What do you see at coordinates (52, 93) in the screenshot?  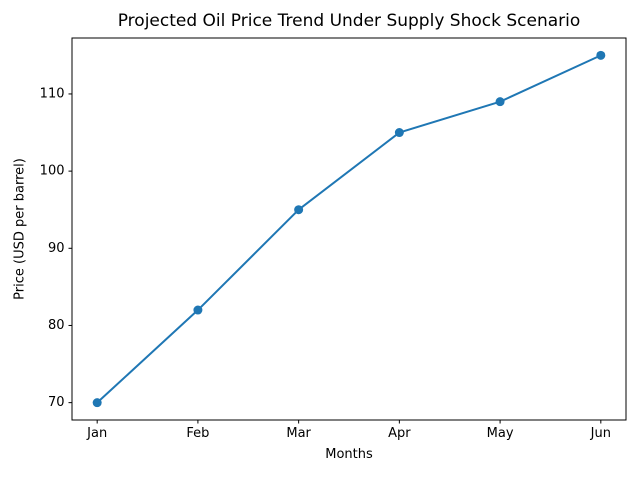 I see `y-tick-label: 110` at bounding box center [52, 93].